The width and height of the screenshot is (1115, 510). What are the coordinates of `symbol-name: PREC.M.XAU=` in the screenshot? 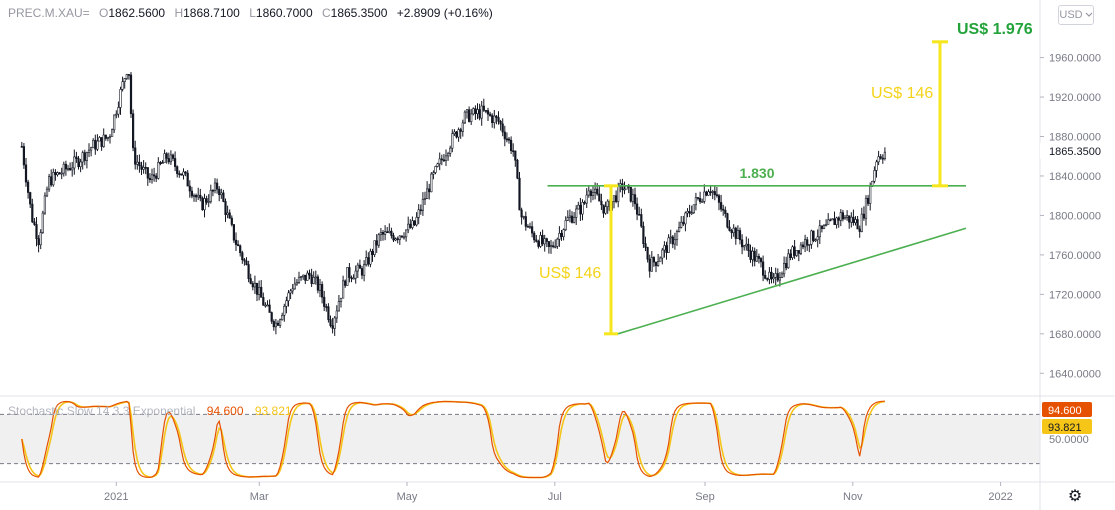 It's located at (49, 13).